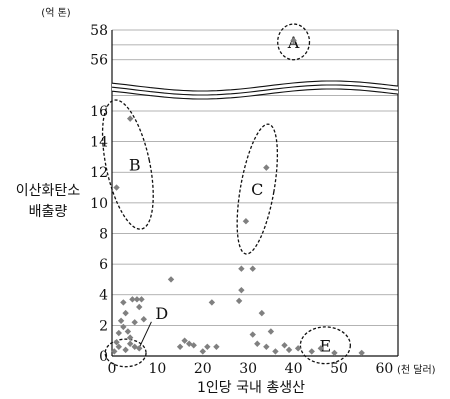 The width and height of the screenshot is (450, 399). Describe the element at coordinates (127, 164) in the screenshot. I see `annotation-ellipse-b` at that location.